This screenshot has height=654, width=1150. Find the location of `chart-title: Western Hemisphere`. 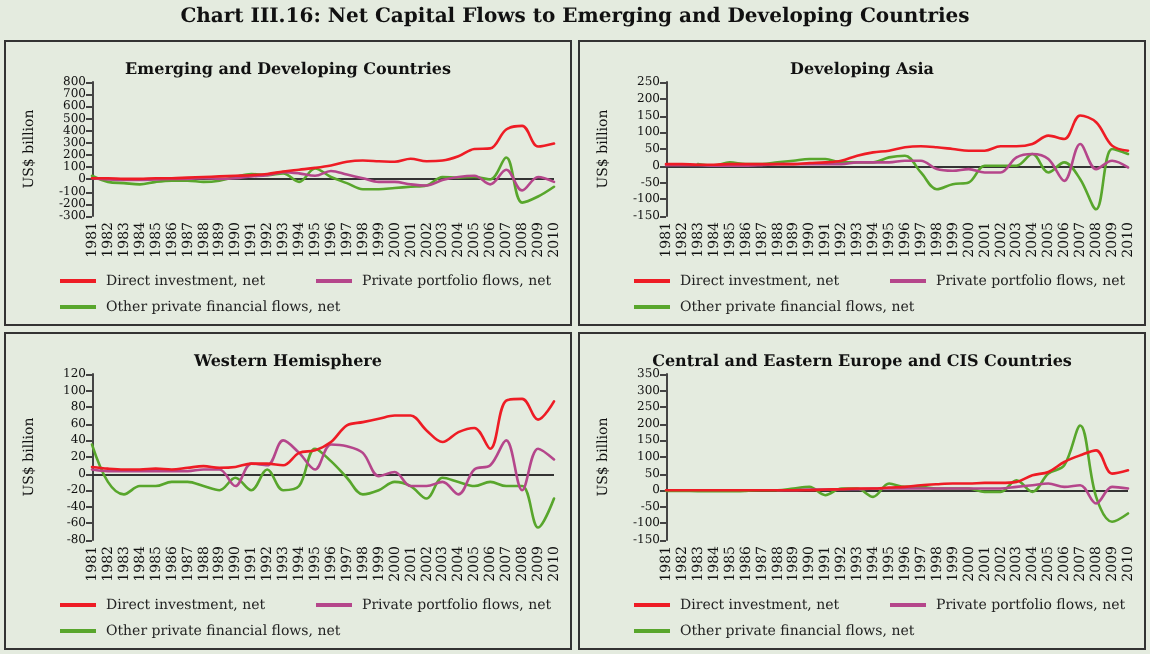

chart-title: Western Hemisphere is located at coordinates (287, 360).